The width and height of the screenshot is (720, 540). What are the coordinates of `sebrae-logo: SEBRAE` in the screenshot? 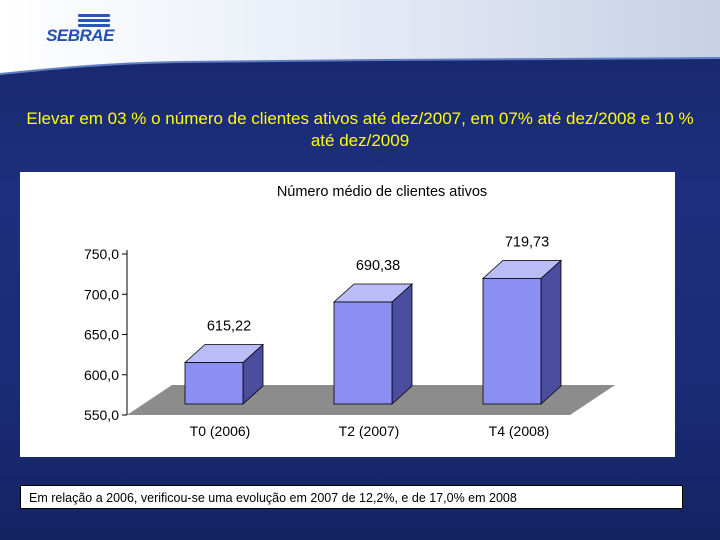 It's located at (80, 30).